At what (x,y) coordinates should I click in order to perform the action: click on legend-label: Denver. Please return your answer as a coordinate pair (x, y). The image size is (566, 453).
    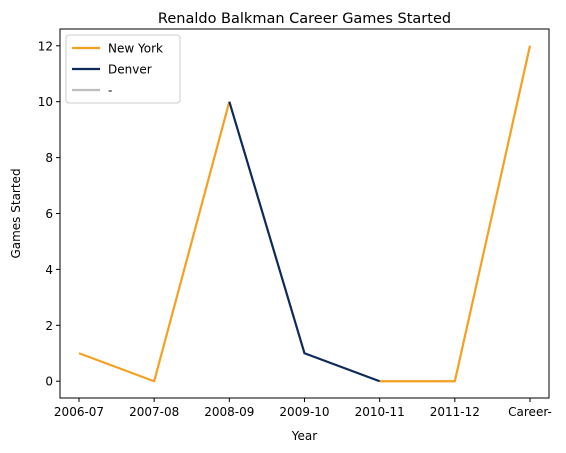
    Looking at the image, I should click on (130, 70).